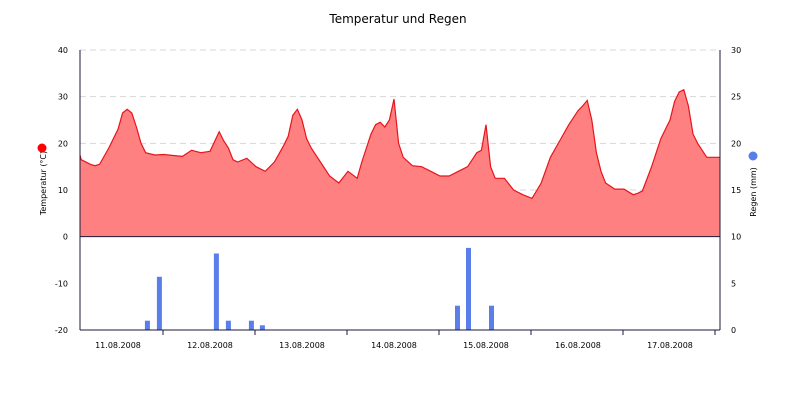 The width and height of the screenshot is (800, 404). I want to click on left-axis-title: Temperatur (°C), so click(43, 183).